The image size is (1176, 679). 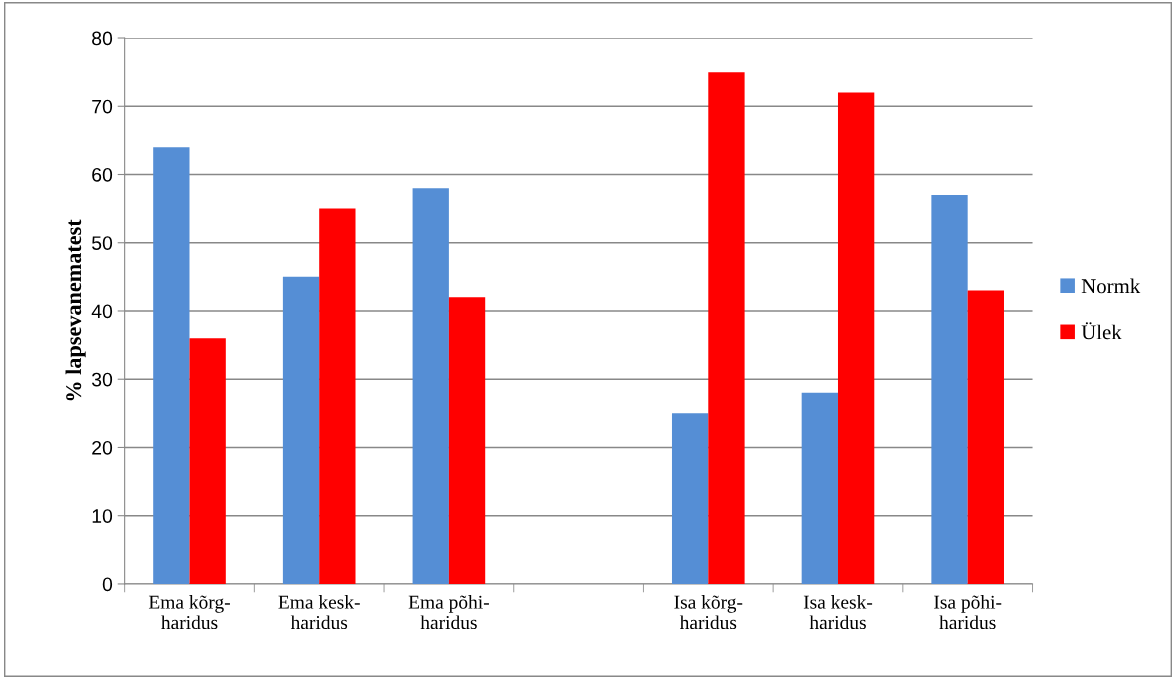 I want to click on y-tick-label: 10, so click(x=102, y=516).